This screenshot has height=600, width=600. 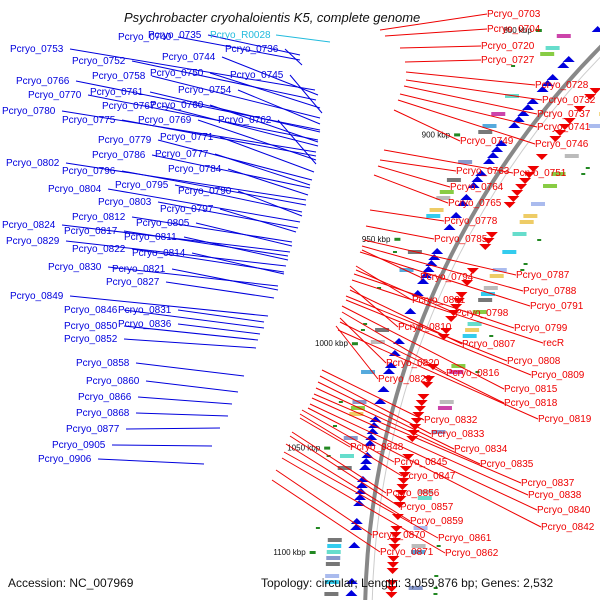 I want to click on reverse-gene-label: Pcryo_0845, so click(x=421, y=462).